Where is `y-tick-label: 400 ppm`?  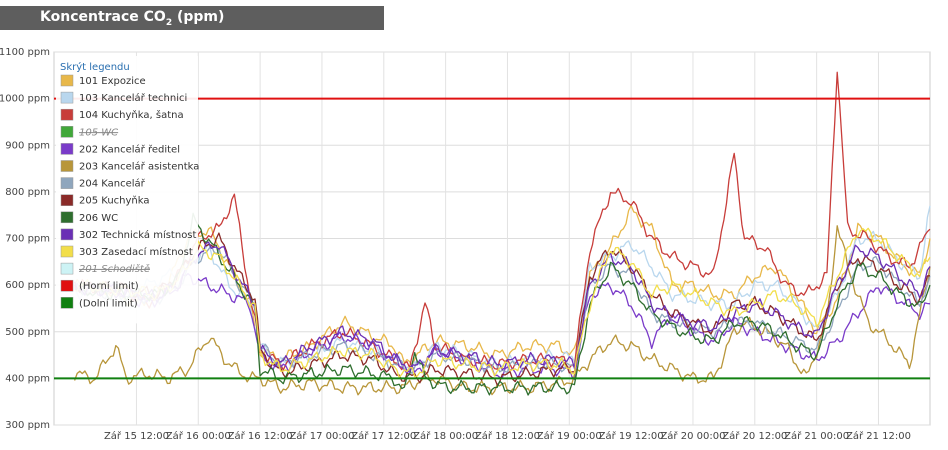
y-tick-label: 400 ppm is located at coordinates (27, 378).